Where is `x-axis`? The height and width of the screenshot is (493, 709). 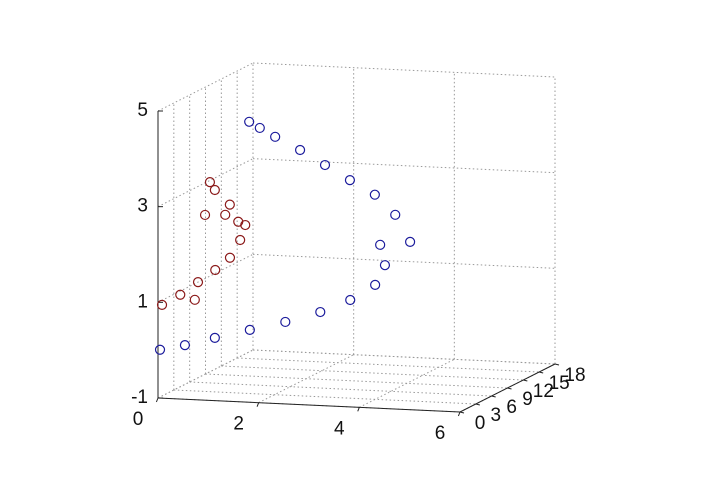 x-axis is located at coordinates (309, 405).